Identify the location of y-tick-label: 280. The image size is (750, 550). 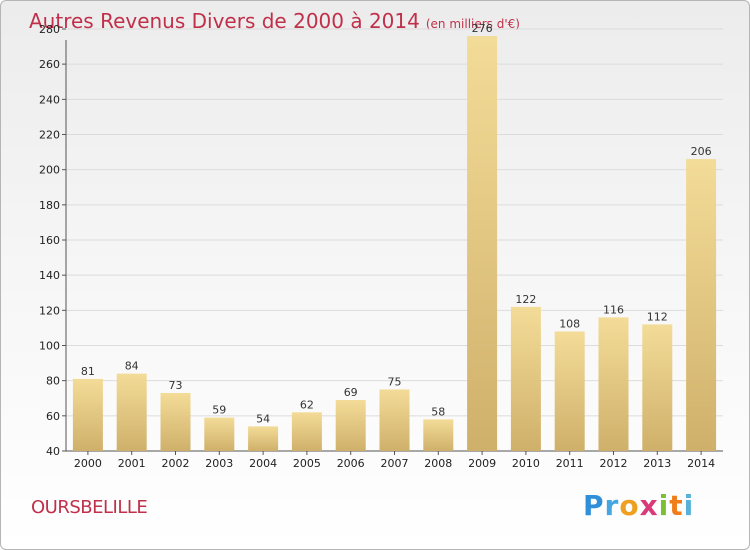
(49, 29).